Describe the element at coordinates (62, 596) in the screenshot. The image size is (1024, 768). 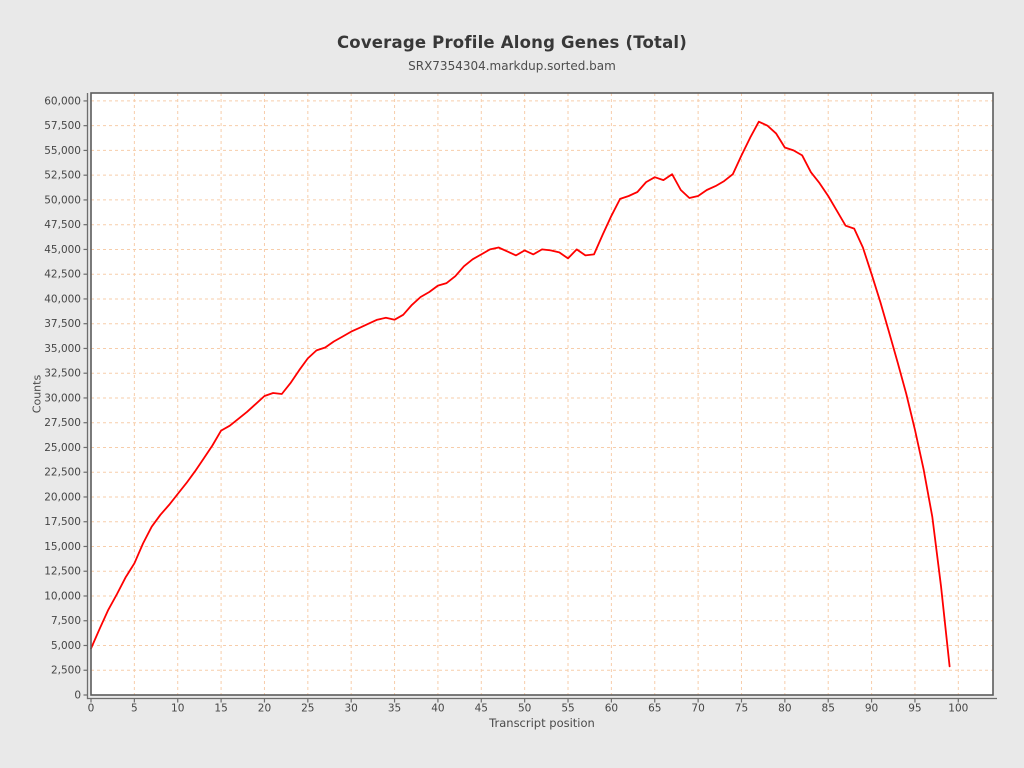
I see `y-tick-label: 10,000` at that location.